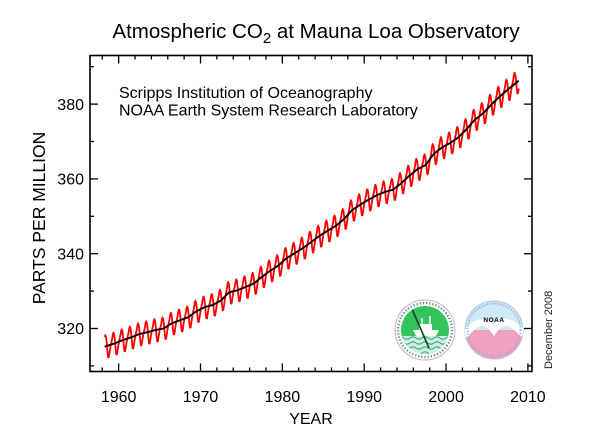 This screenshot has width=600, height=435. What do you see at coordinates (426, 326) in the screenshot?
I see `scripps-logo-ship-icon` at bounding box center [426, 326].